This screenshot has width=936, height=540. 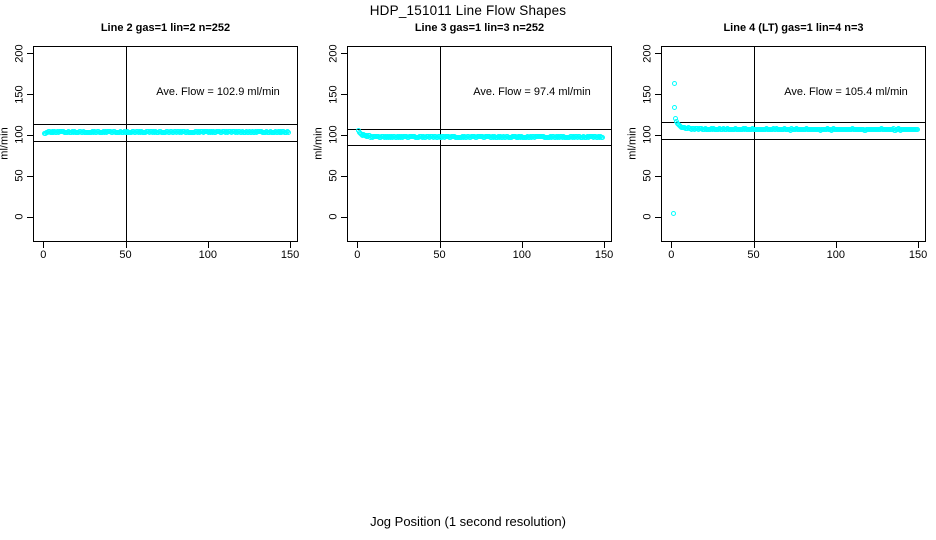 I want to click on ave-flow-annotation: Ave. Flow = 102.9 ml/min, so click(x=218, y=92).